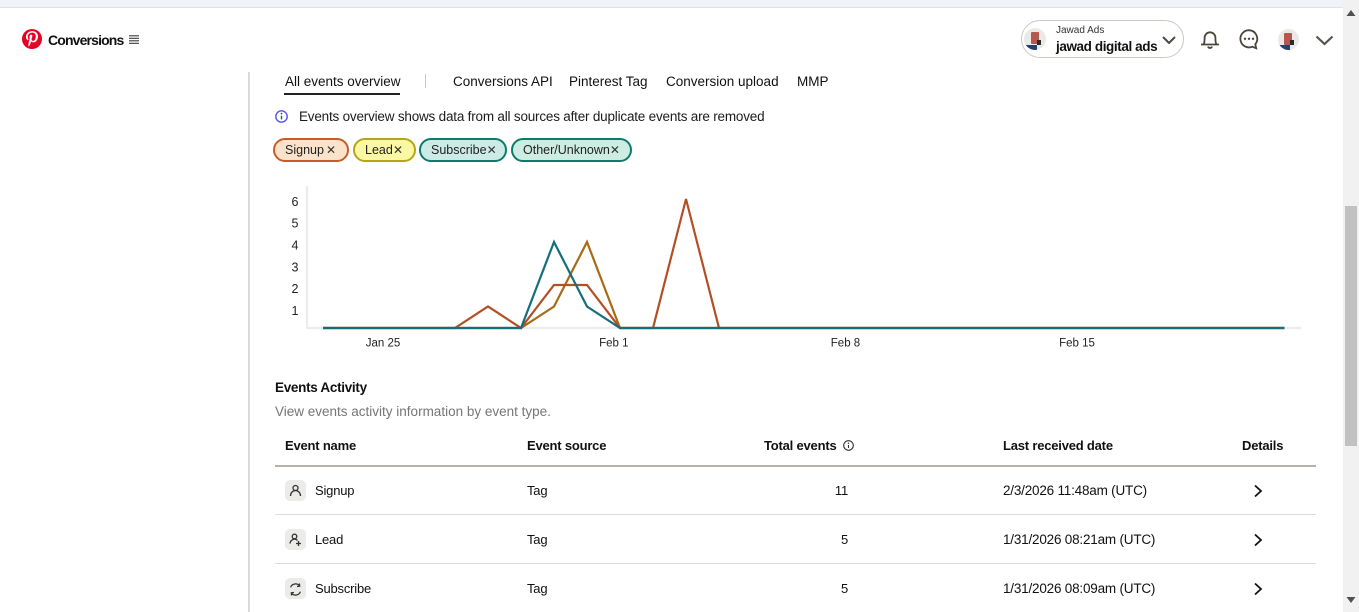 Image resolution: width=1359 pixels, height=612 pixels. I want to click on svg-text: 2, so click(295, 289).